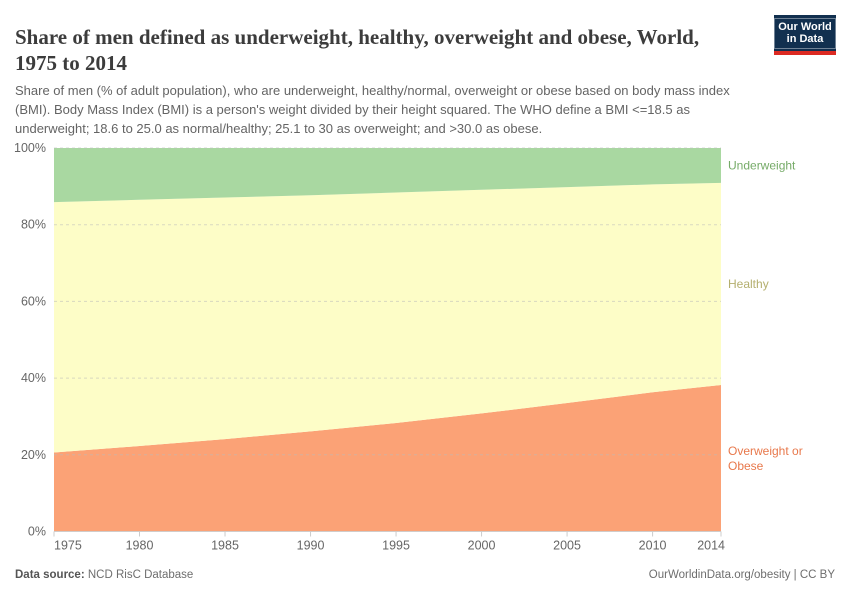 The height and width of the screenshot is (600, 850). Describe the element at coordinates (311, 546) in the screenshot. I see `x-axis-label-1990: 1990` at that location.